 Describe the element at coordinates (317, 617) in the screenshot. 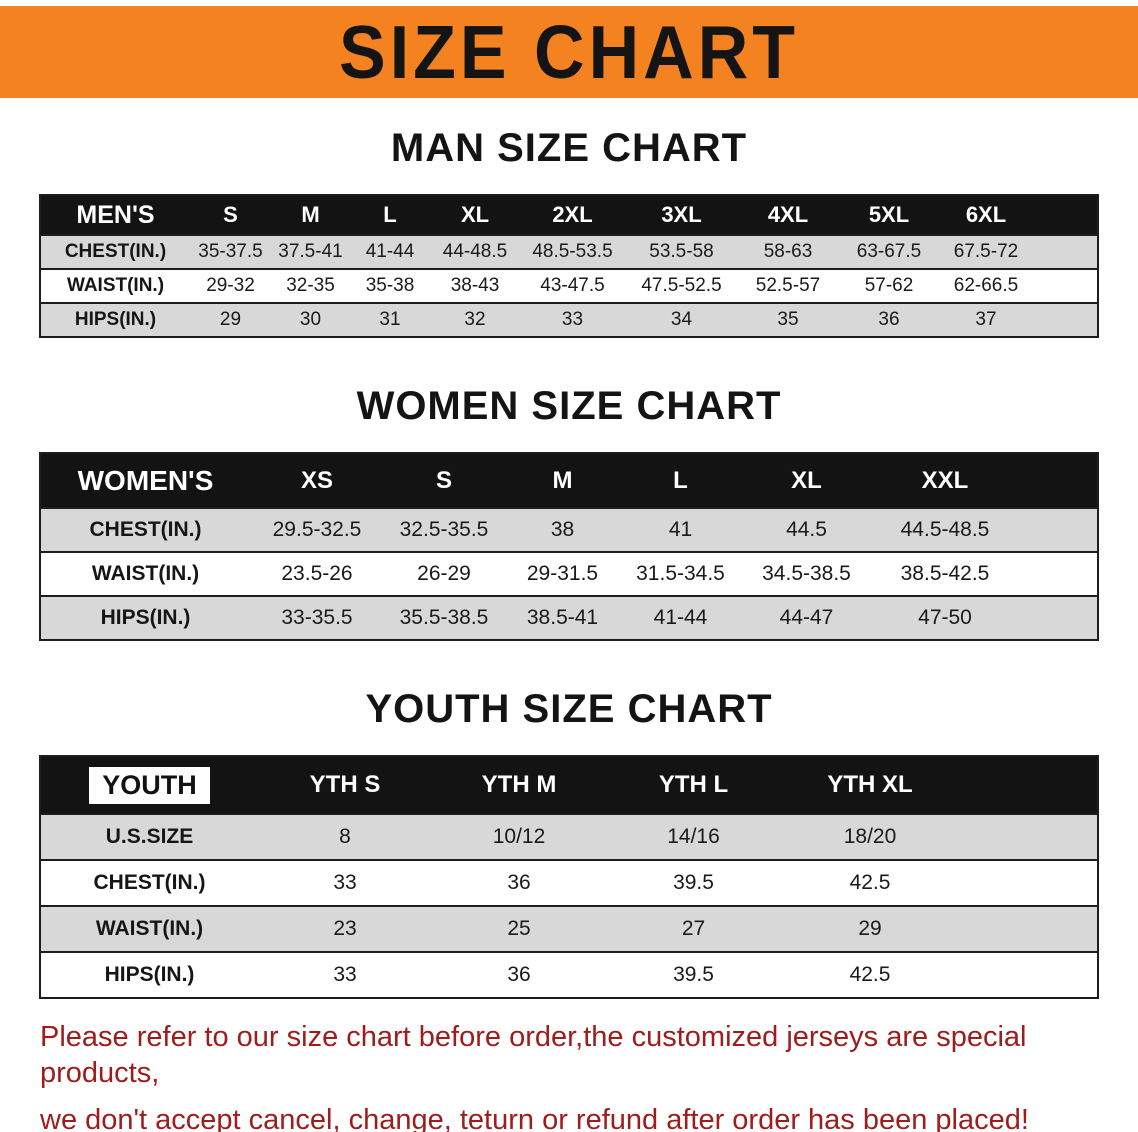

I see `measurement-value-cell-text: 33-35.5` at that location.